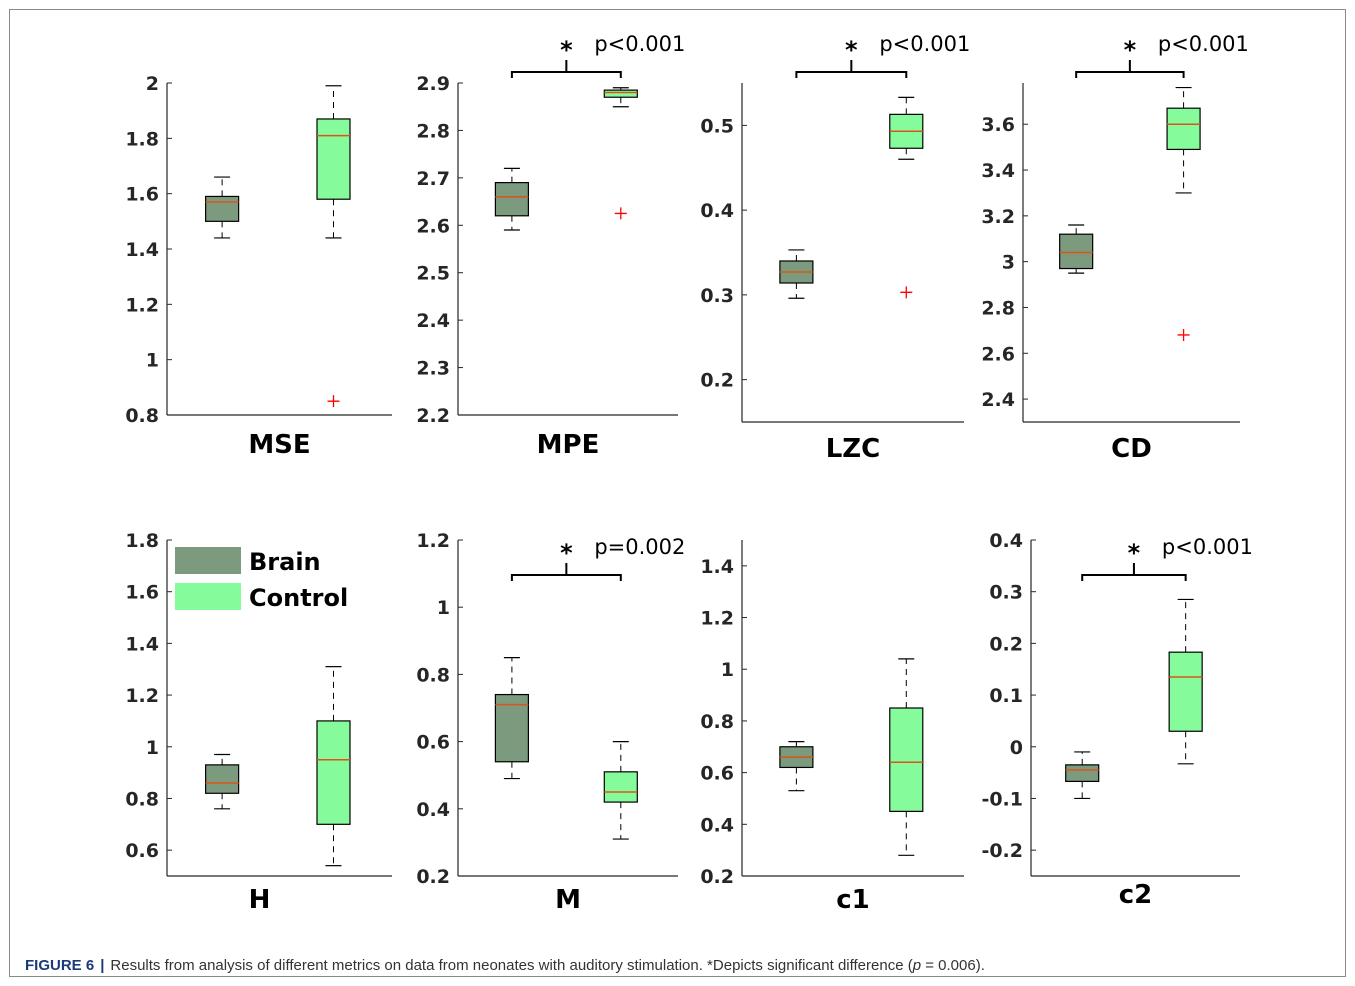 Image resolution: width=1355 pixels, height=986 pixels. Describe the element at coordinates (1117, 720) in the screenshot. I see `chart-panel-c2: -0.2 -0.1 0 0.1 0.2 0.3 0.4 c2 * p<0.001` at that location.